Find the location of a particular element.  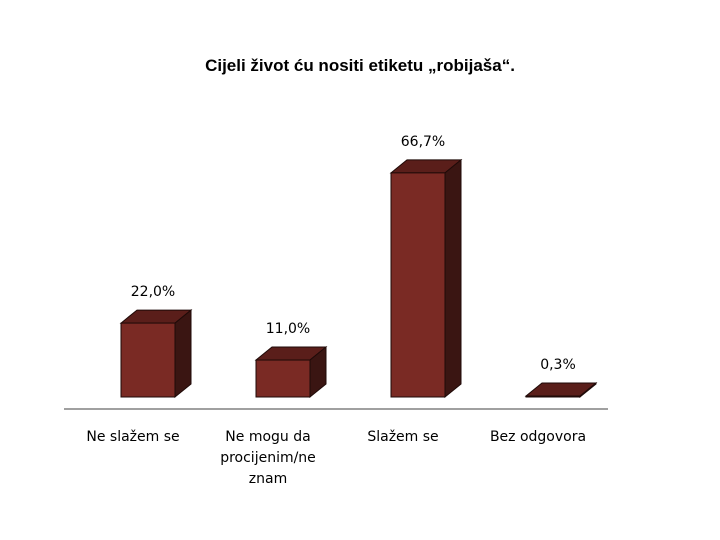

x-tick-label-line: Bez odgovora is located at coordinates (538, 437).